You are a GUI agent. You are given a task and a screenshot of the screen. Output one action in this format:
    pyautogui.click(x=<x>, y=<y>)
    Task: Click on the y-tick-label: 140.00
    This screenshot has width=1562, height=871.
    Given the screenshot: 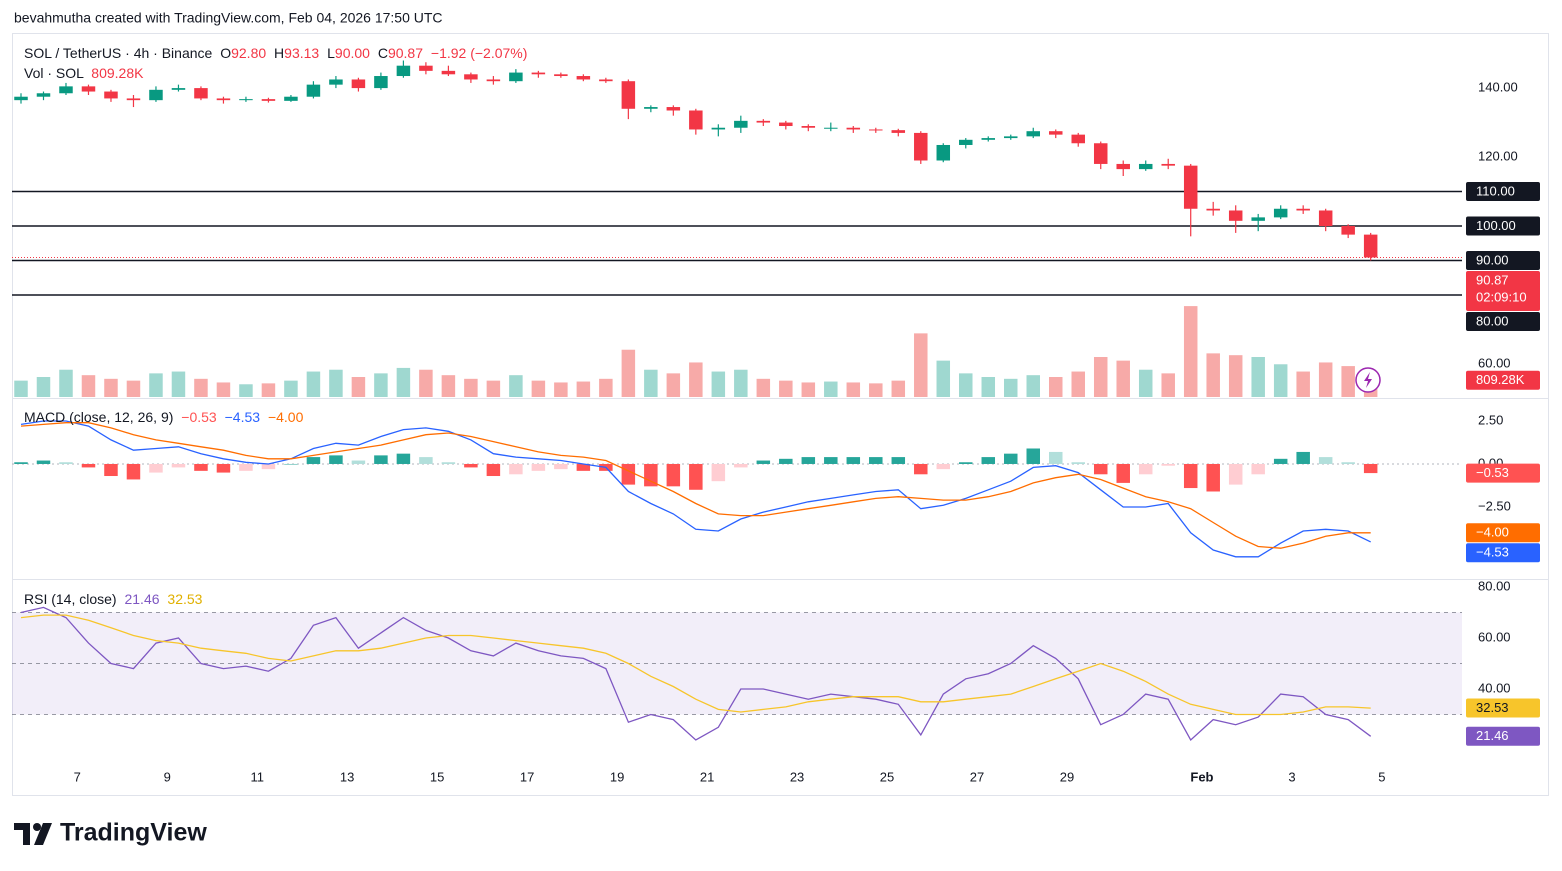 What is the action you would take?
    pyautogui.click(x=1498, y=87)
    